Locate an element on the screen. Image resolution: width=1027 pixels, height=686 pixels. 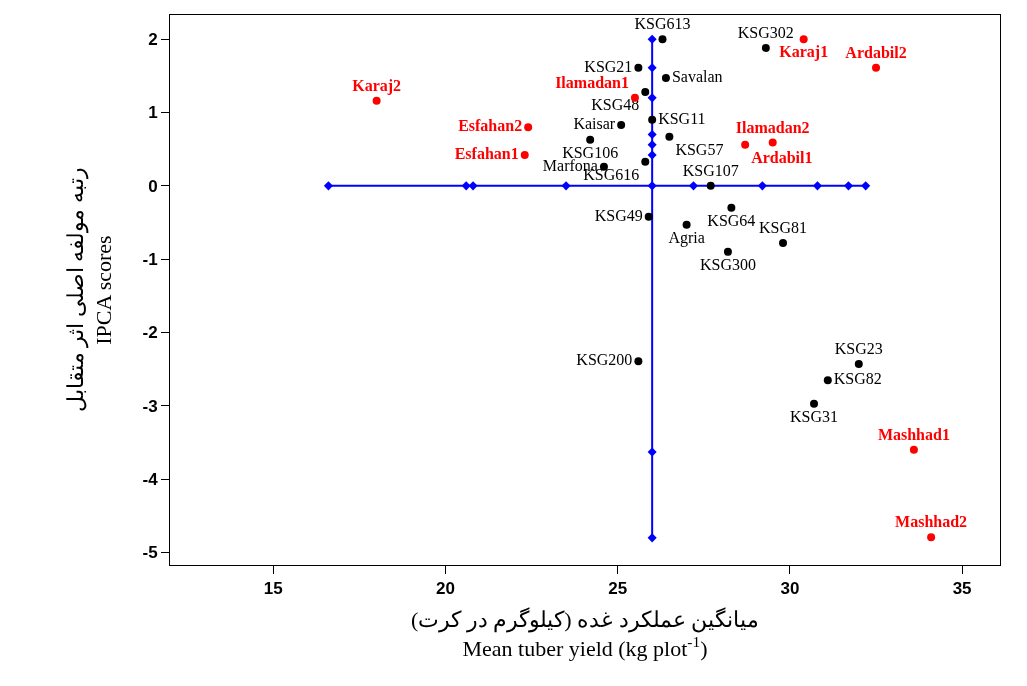
x-tick-label: 15 is located at coordinates (273, 589).